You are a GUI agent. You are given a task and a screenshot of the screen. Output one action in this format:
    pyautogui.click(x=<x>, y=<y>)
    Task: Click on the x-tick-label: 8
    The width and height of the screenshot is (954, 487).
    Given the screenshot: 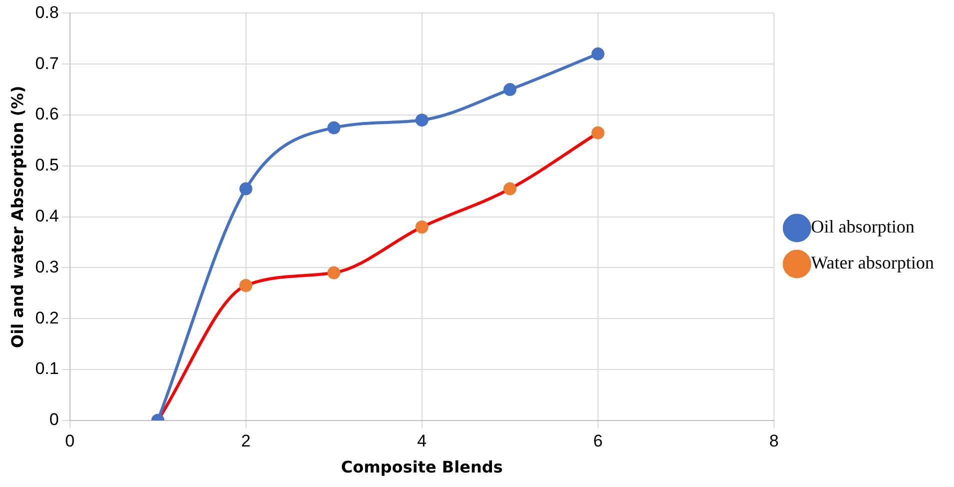 What is the action you would take?
    pyautogui.click(x=774, y=440)
    